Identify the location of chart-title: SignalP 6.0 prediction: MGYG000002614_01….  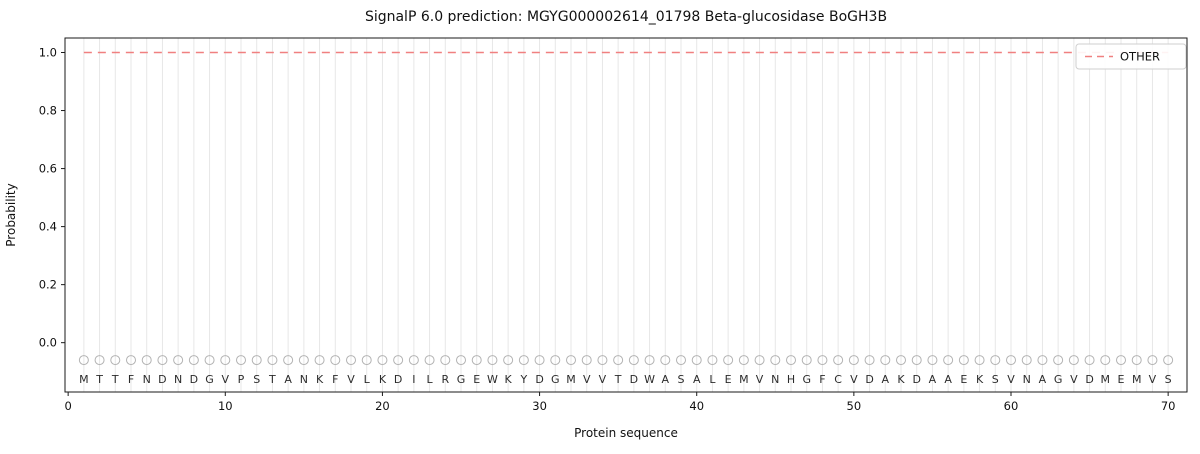
(626, 17).